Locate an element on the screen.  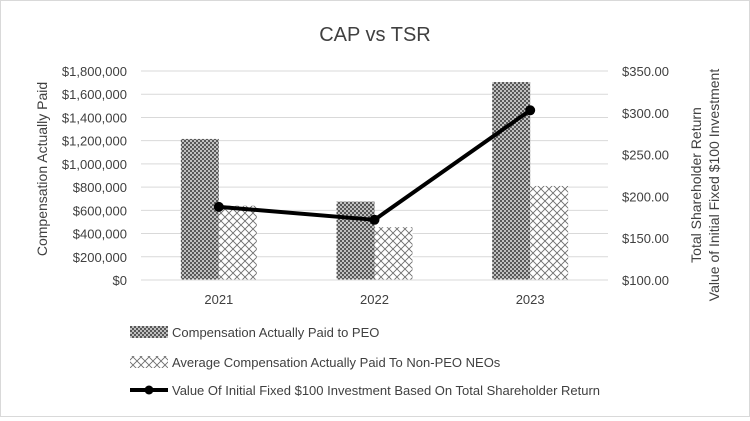
y2-tick-label: $100.00 is located at coordinates (645, 280).